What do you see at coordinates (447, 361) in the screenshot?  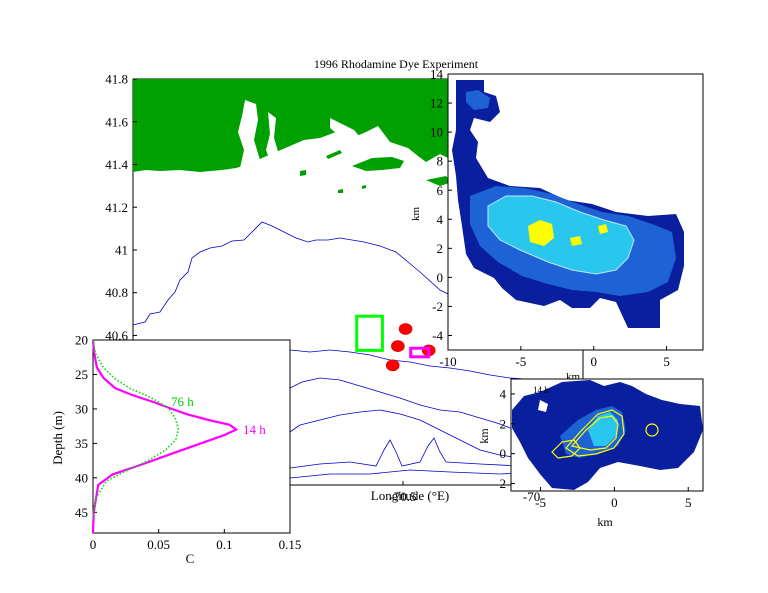 I see `x-tick-label: -10` at bounding box center [447, 361].